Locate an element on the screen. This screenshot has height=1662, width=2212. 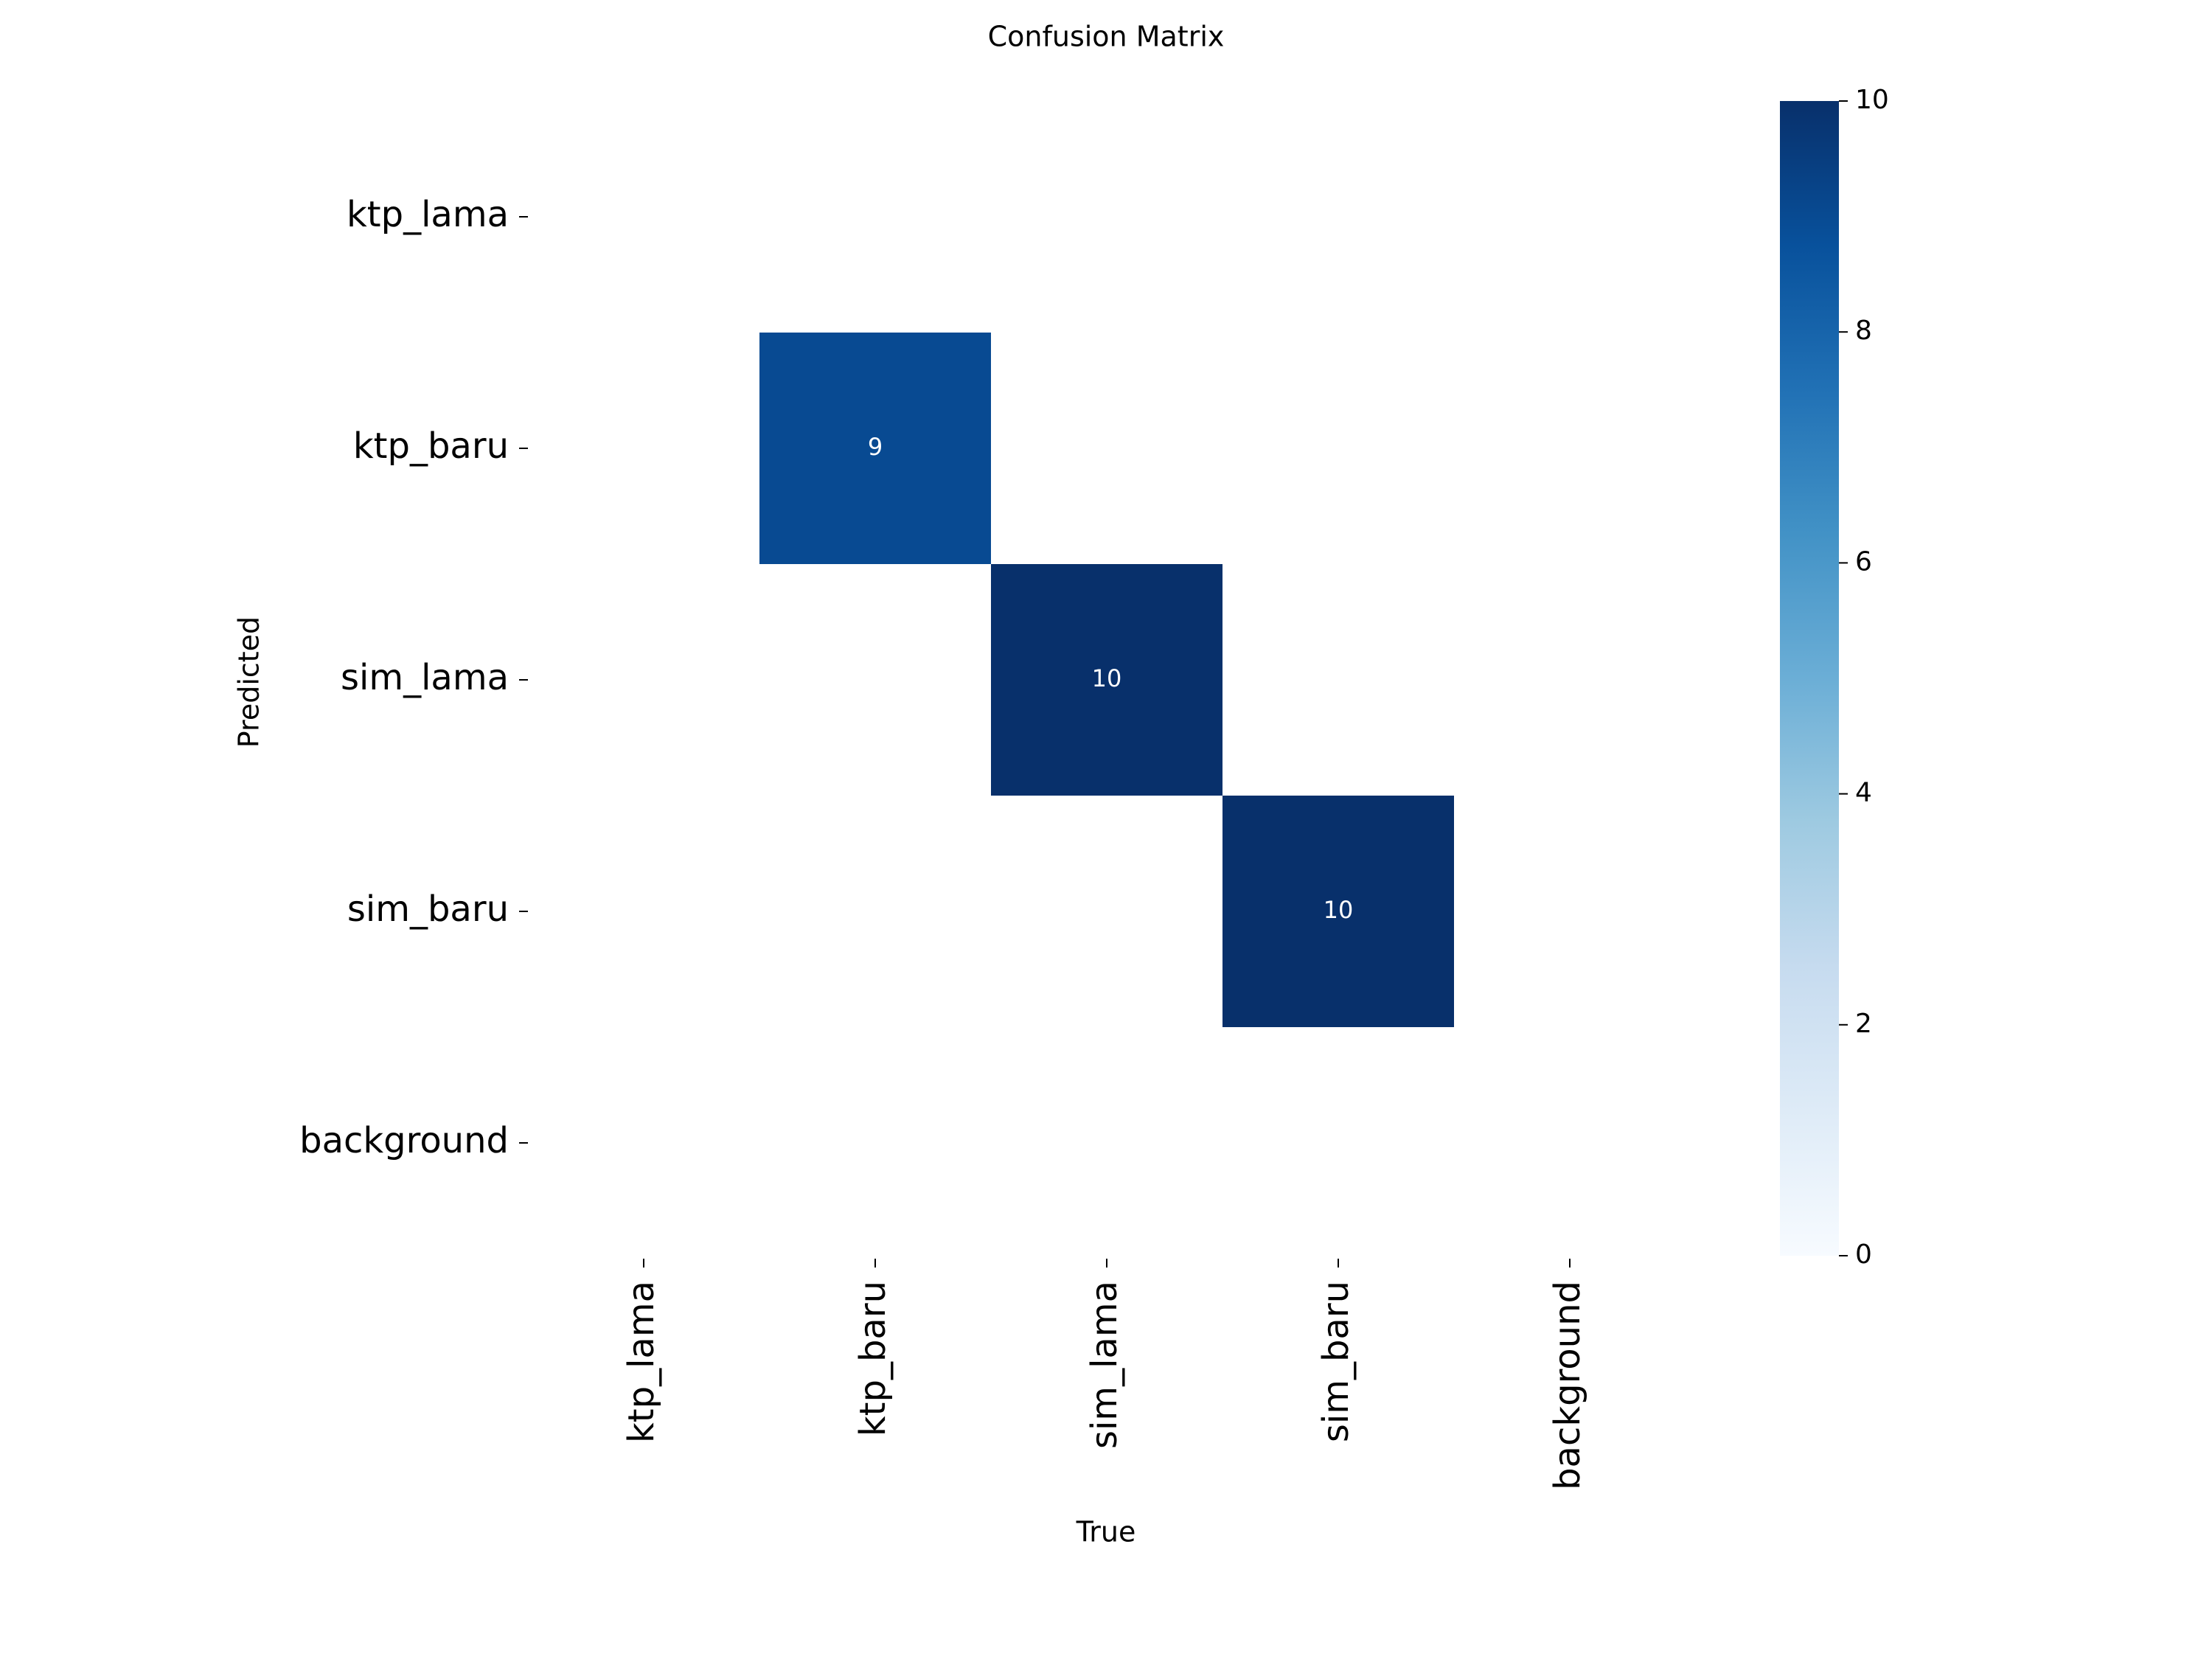
cell-value-label: 9 is located at coordinates (875, 447).